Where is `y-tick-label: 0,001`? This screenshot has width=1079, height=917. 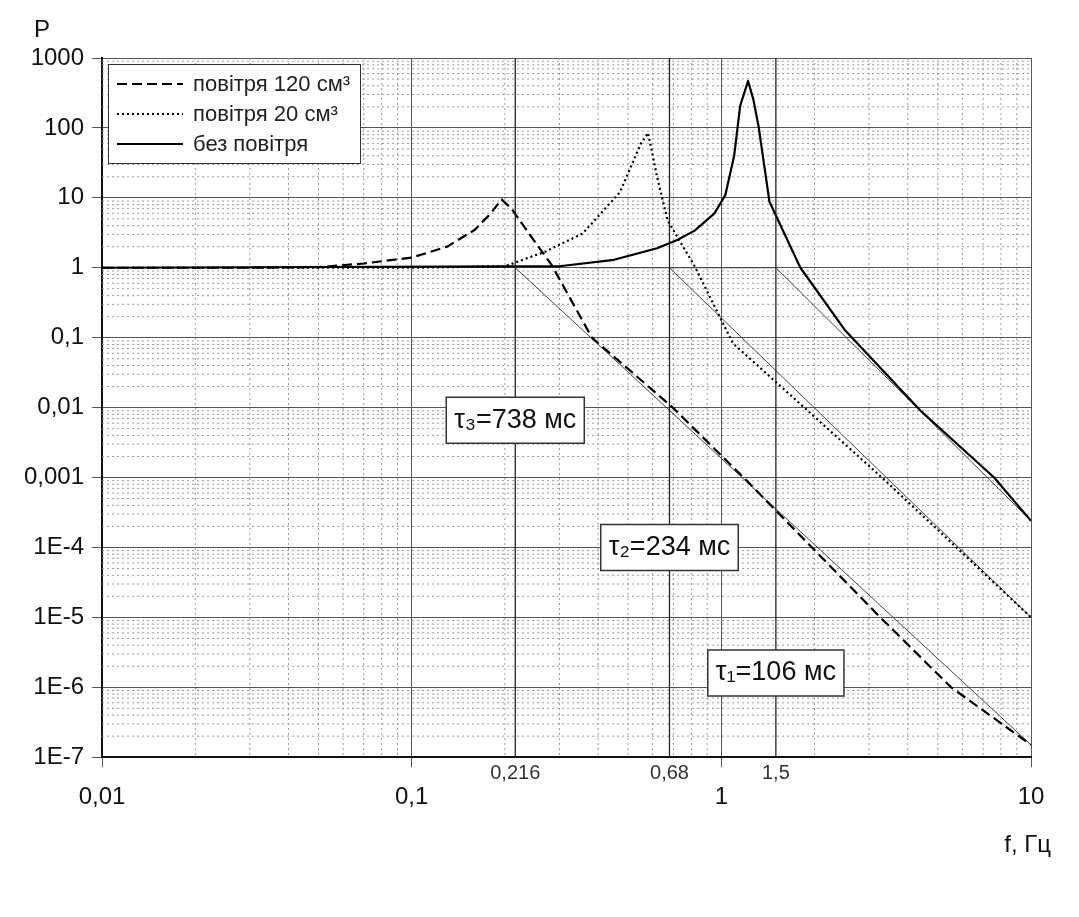
y-tick-label: 0,001 is located at coordinates (54, 476).